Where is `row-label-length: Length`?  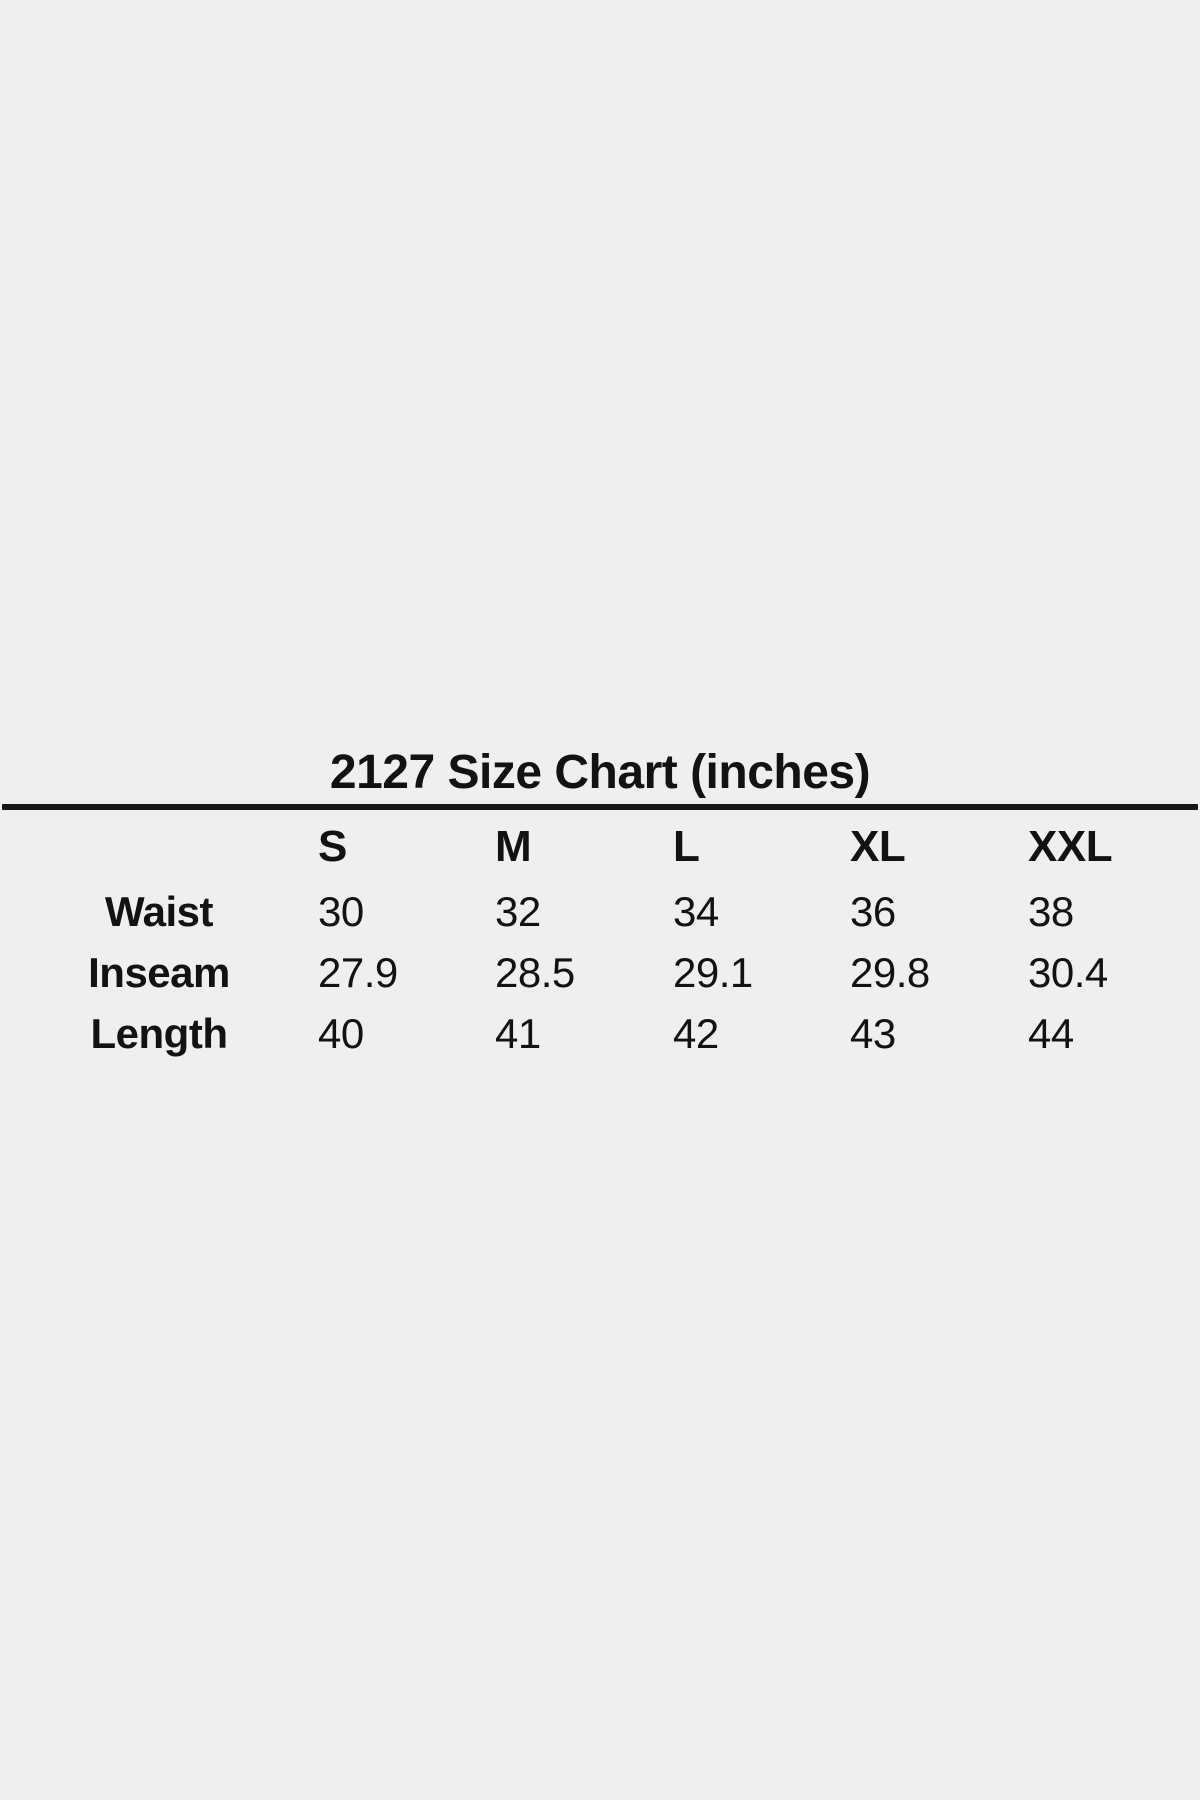 row-label-length: Length is located at coordinates (159, 1033).